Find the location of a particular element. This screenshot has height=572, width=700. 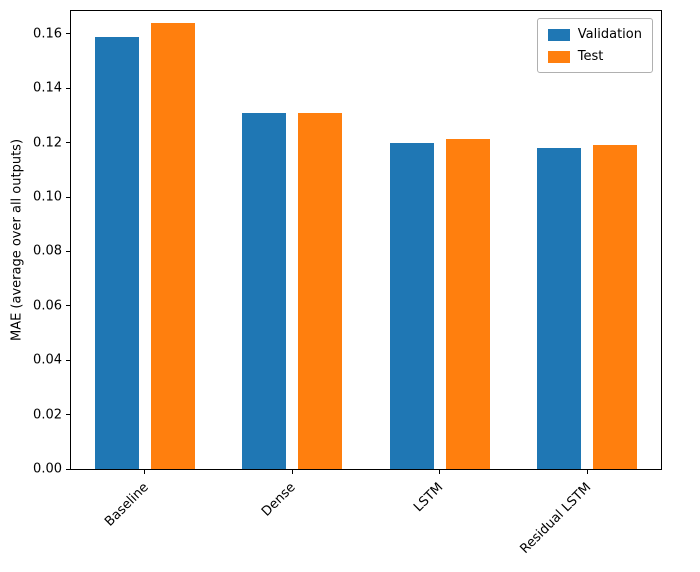

x-tick-label: Baseline is located at coordinates (126, 505).